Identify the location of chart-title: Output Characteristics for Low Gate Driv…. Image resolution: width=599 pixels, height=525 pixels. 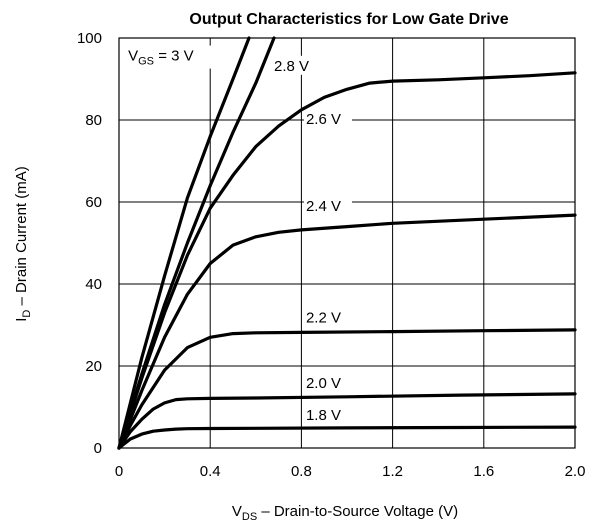
(348, 19).